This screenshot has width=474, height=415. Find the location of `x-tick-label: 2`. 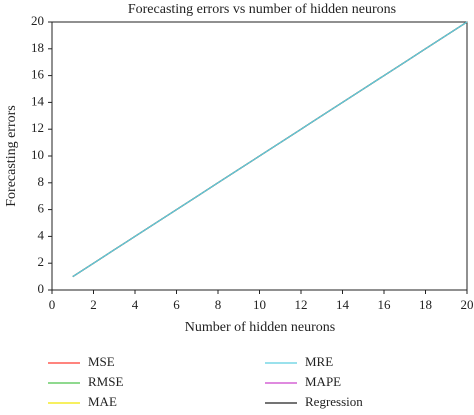

x-tick-label: 2 is located at coordinates (93, 304).